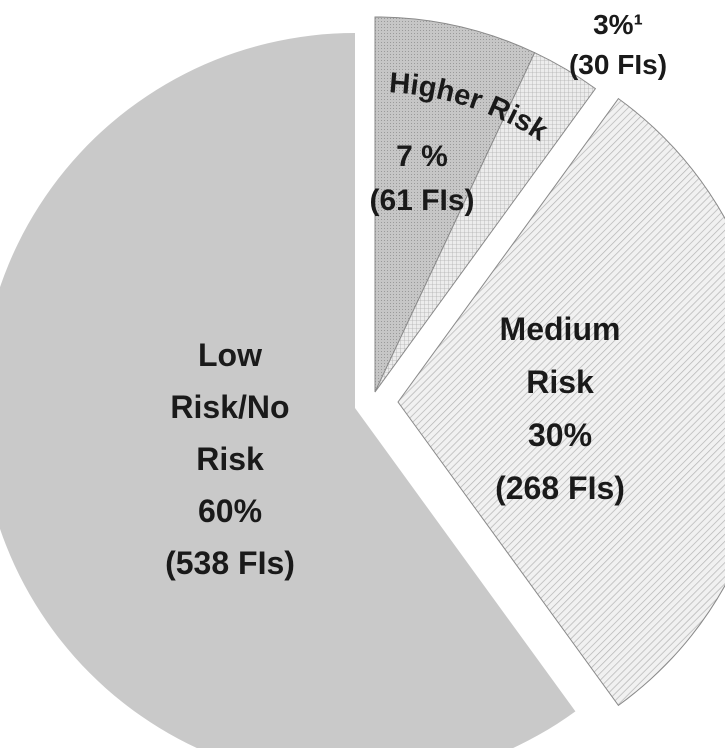  I want to click on slice-label-0: 7 % (61 FIs), so click(421, 178).